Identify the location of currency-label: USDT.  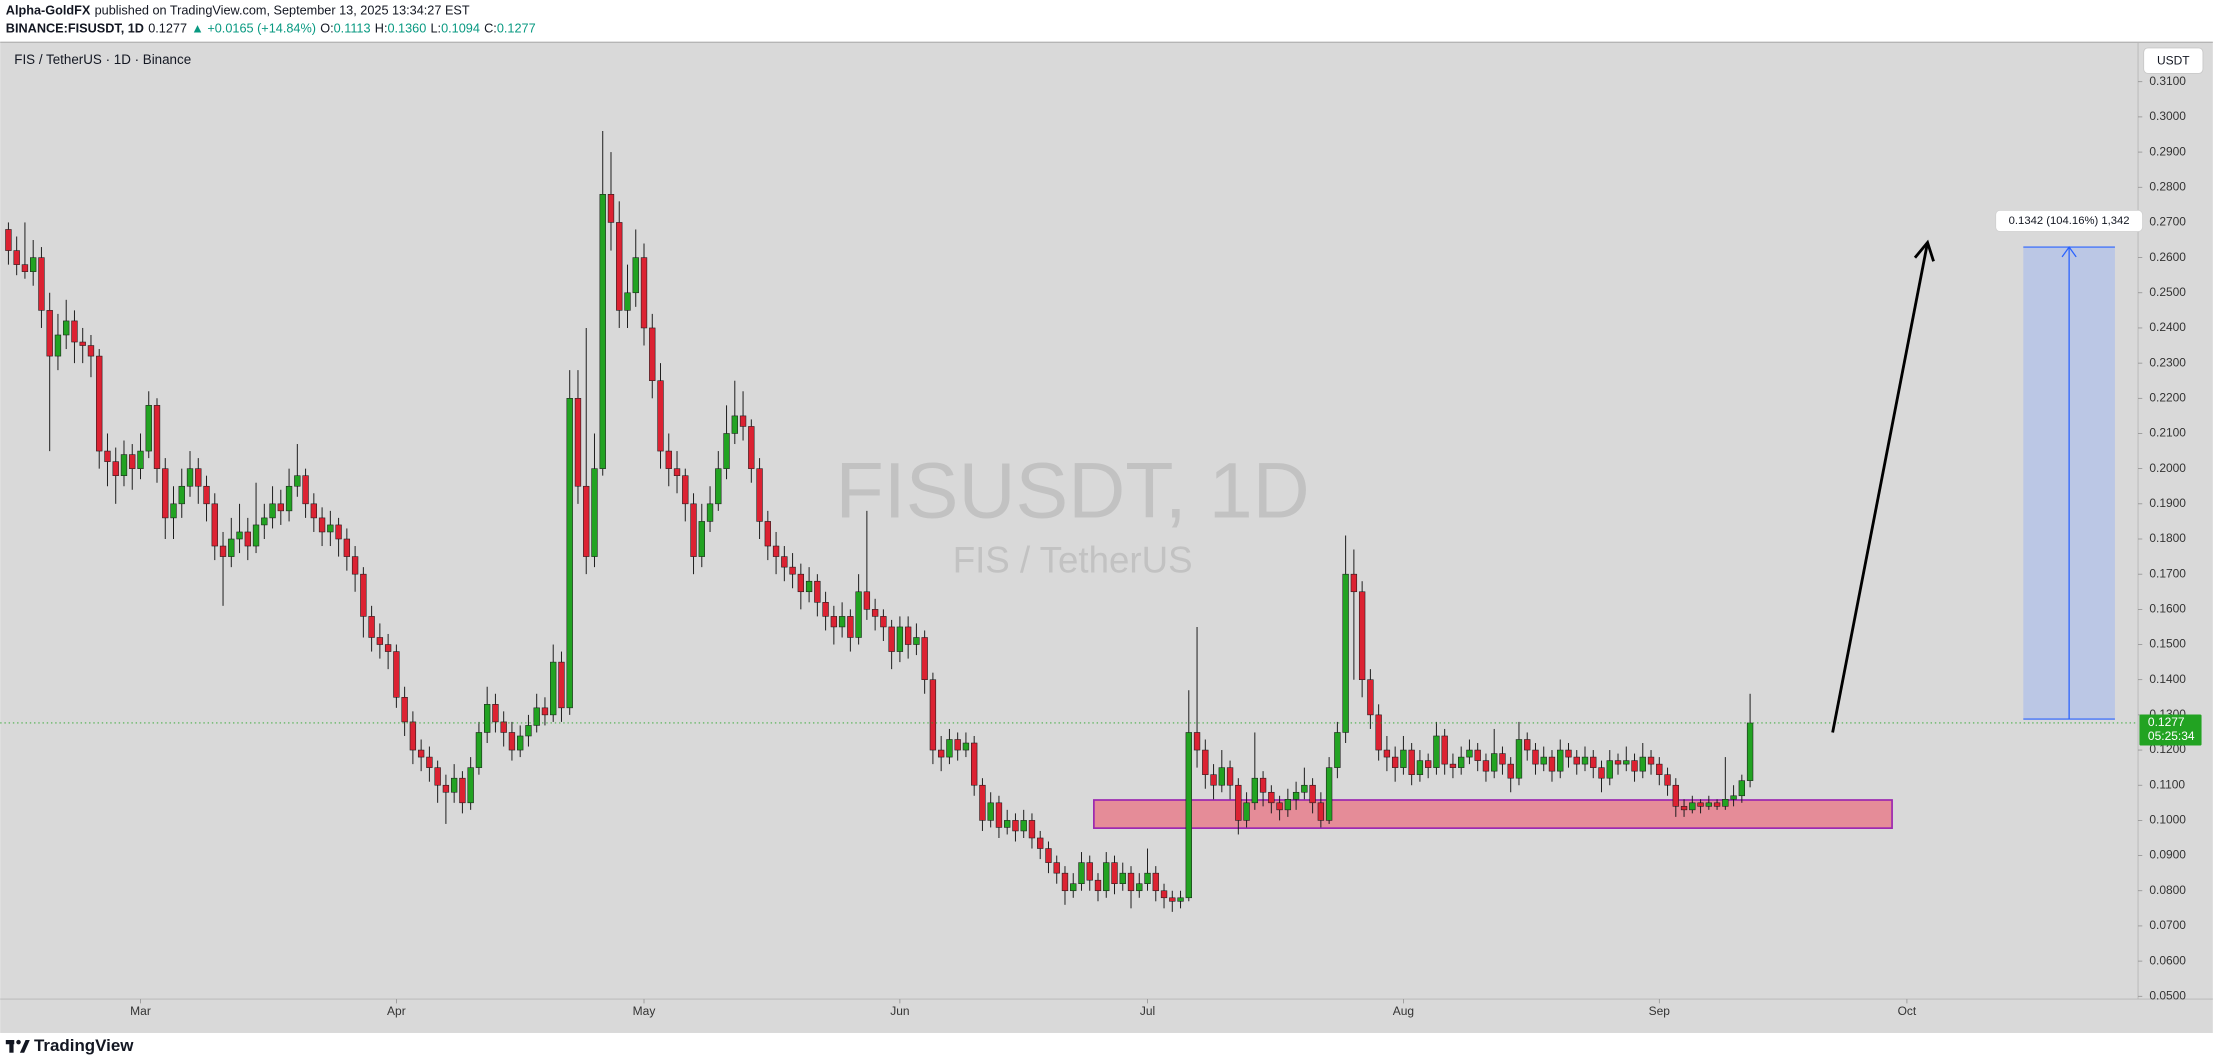
(2173, 61).